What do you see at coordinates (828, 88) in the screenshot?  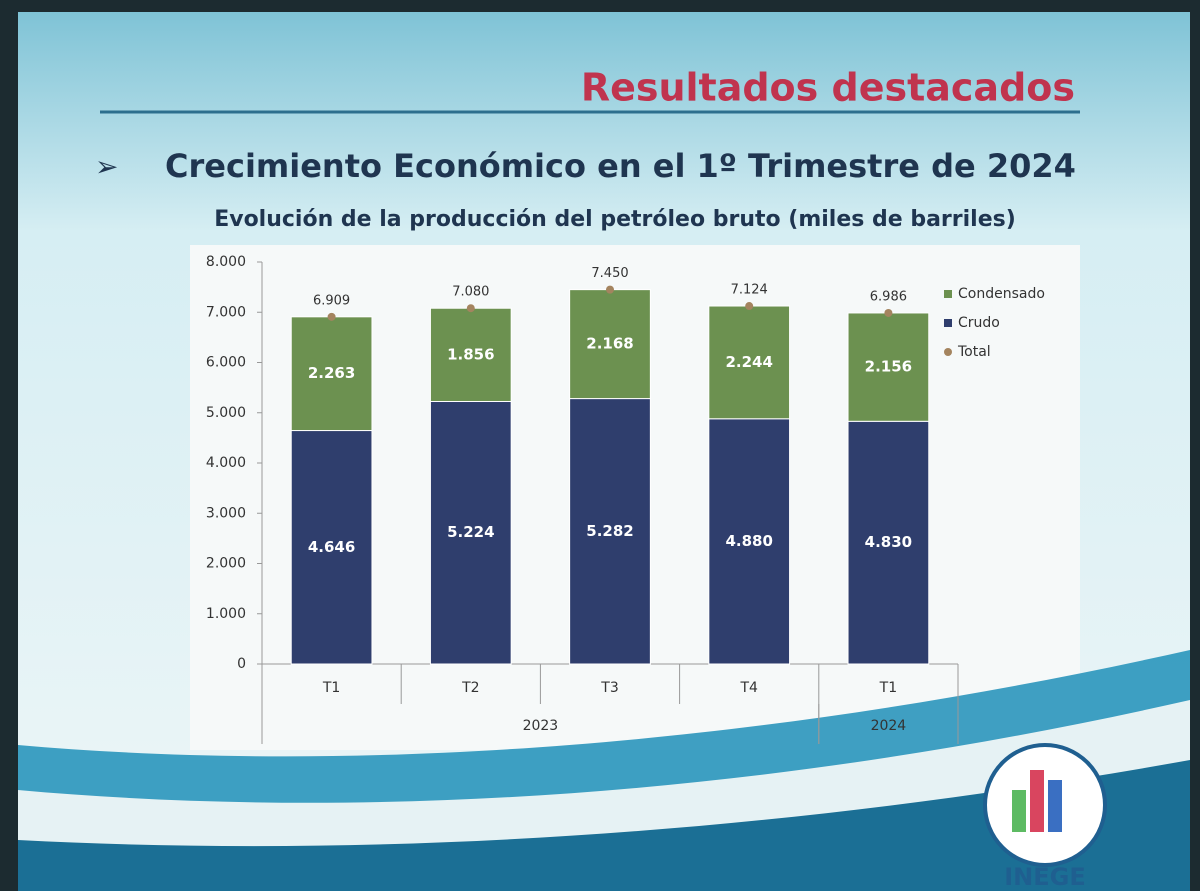 I see `slide-title: Resultados destacados` at bounding box center [828, 88].